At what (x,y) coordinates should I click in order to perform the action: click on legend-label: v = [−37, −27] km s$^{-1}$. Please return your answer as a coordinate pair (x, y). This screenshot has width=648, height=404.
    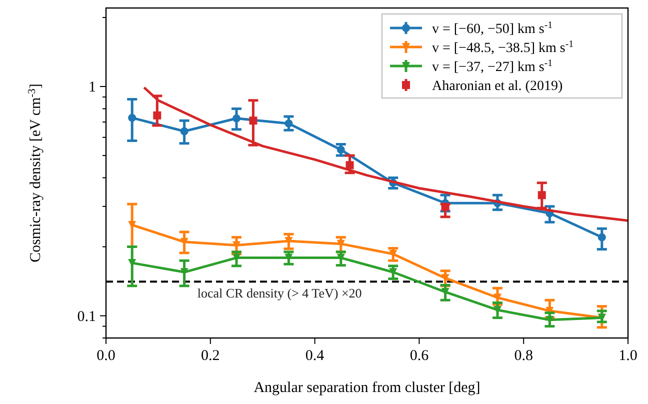
    Looking at the image, I should click on (492, 66).